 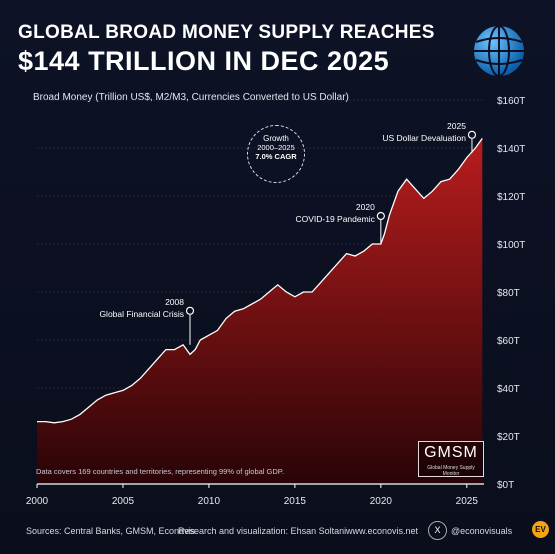 What do you see at coordinates (499, 51) in the screenshot?
I see `globe-icon` at bounding box center [499, 51].